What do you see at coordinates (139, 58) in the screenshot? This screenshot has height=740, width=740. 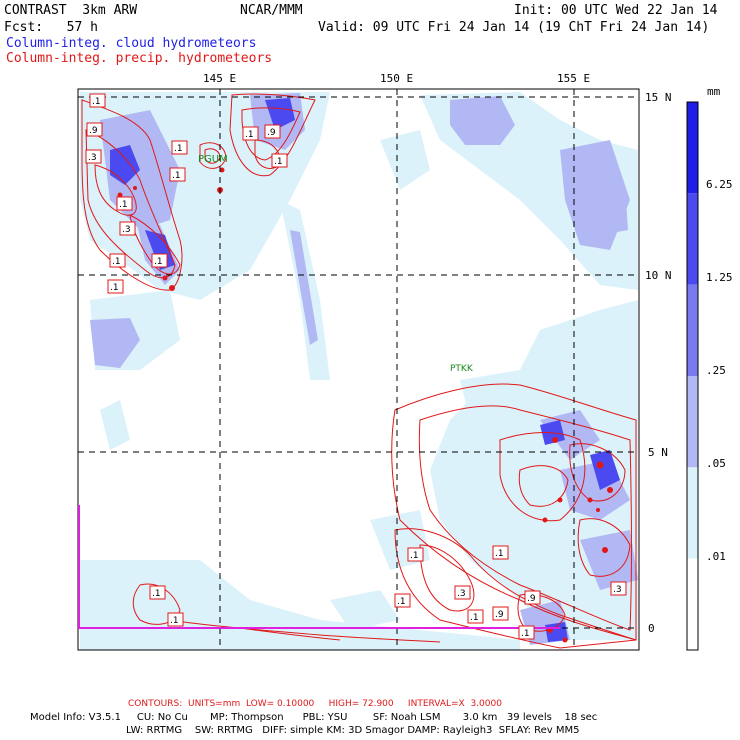 I see `field-precip-legend: Column-integ. precip. hydrometeors` at bounding box center [139, 58].